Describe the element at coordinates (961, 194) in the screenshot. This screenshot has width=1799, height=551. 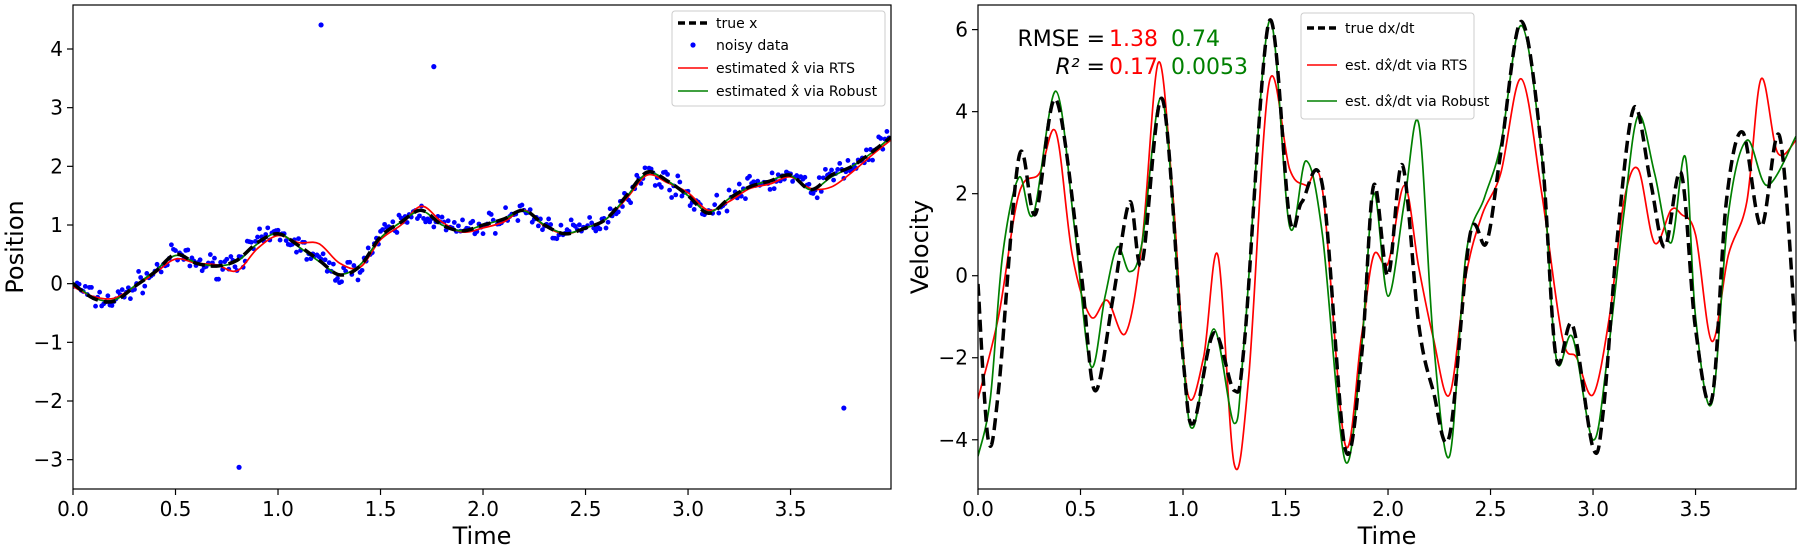
I see `velocity-y-tick-label: 2` at that location.